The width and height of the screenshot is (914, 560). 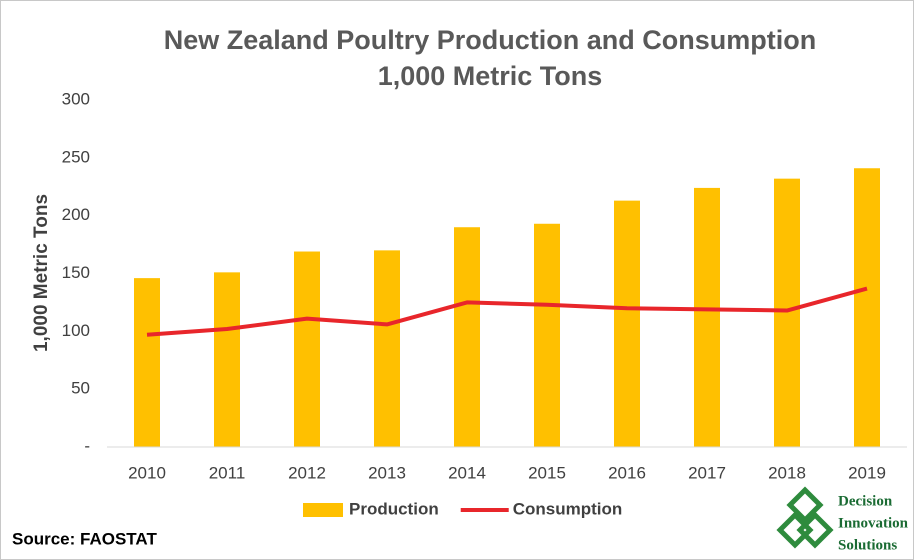 I want to click on y-tick-label: 150, so click(x=76, y=272).